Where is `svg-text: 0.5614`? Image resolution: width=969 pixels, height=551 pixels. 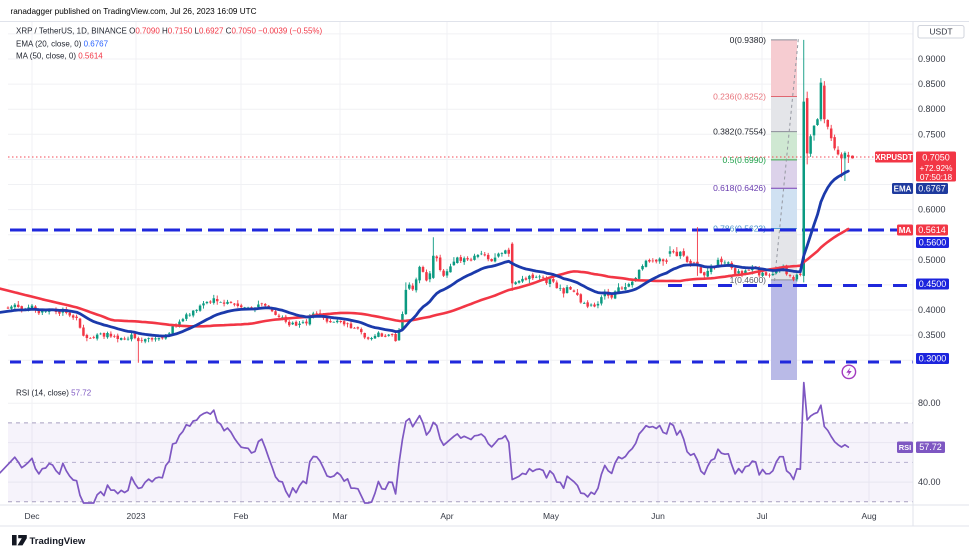
svg-text: 0.5614 is located at coordinates (932, 230).